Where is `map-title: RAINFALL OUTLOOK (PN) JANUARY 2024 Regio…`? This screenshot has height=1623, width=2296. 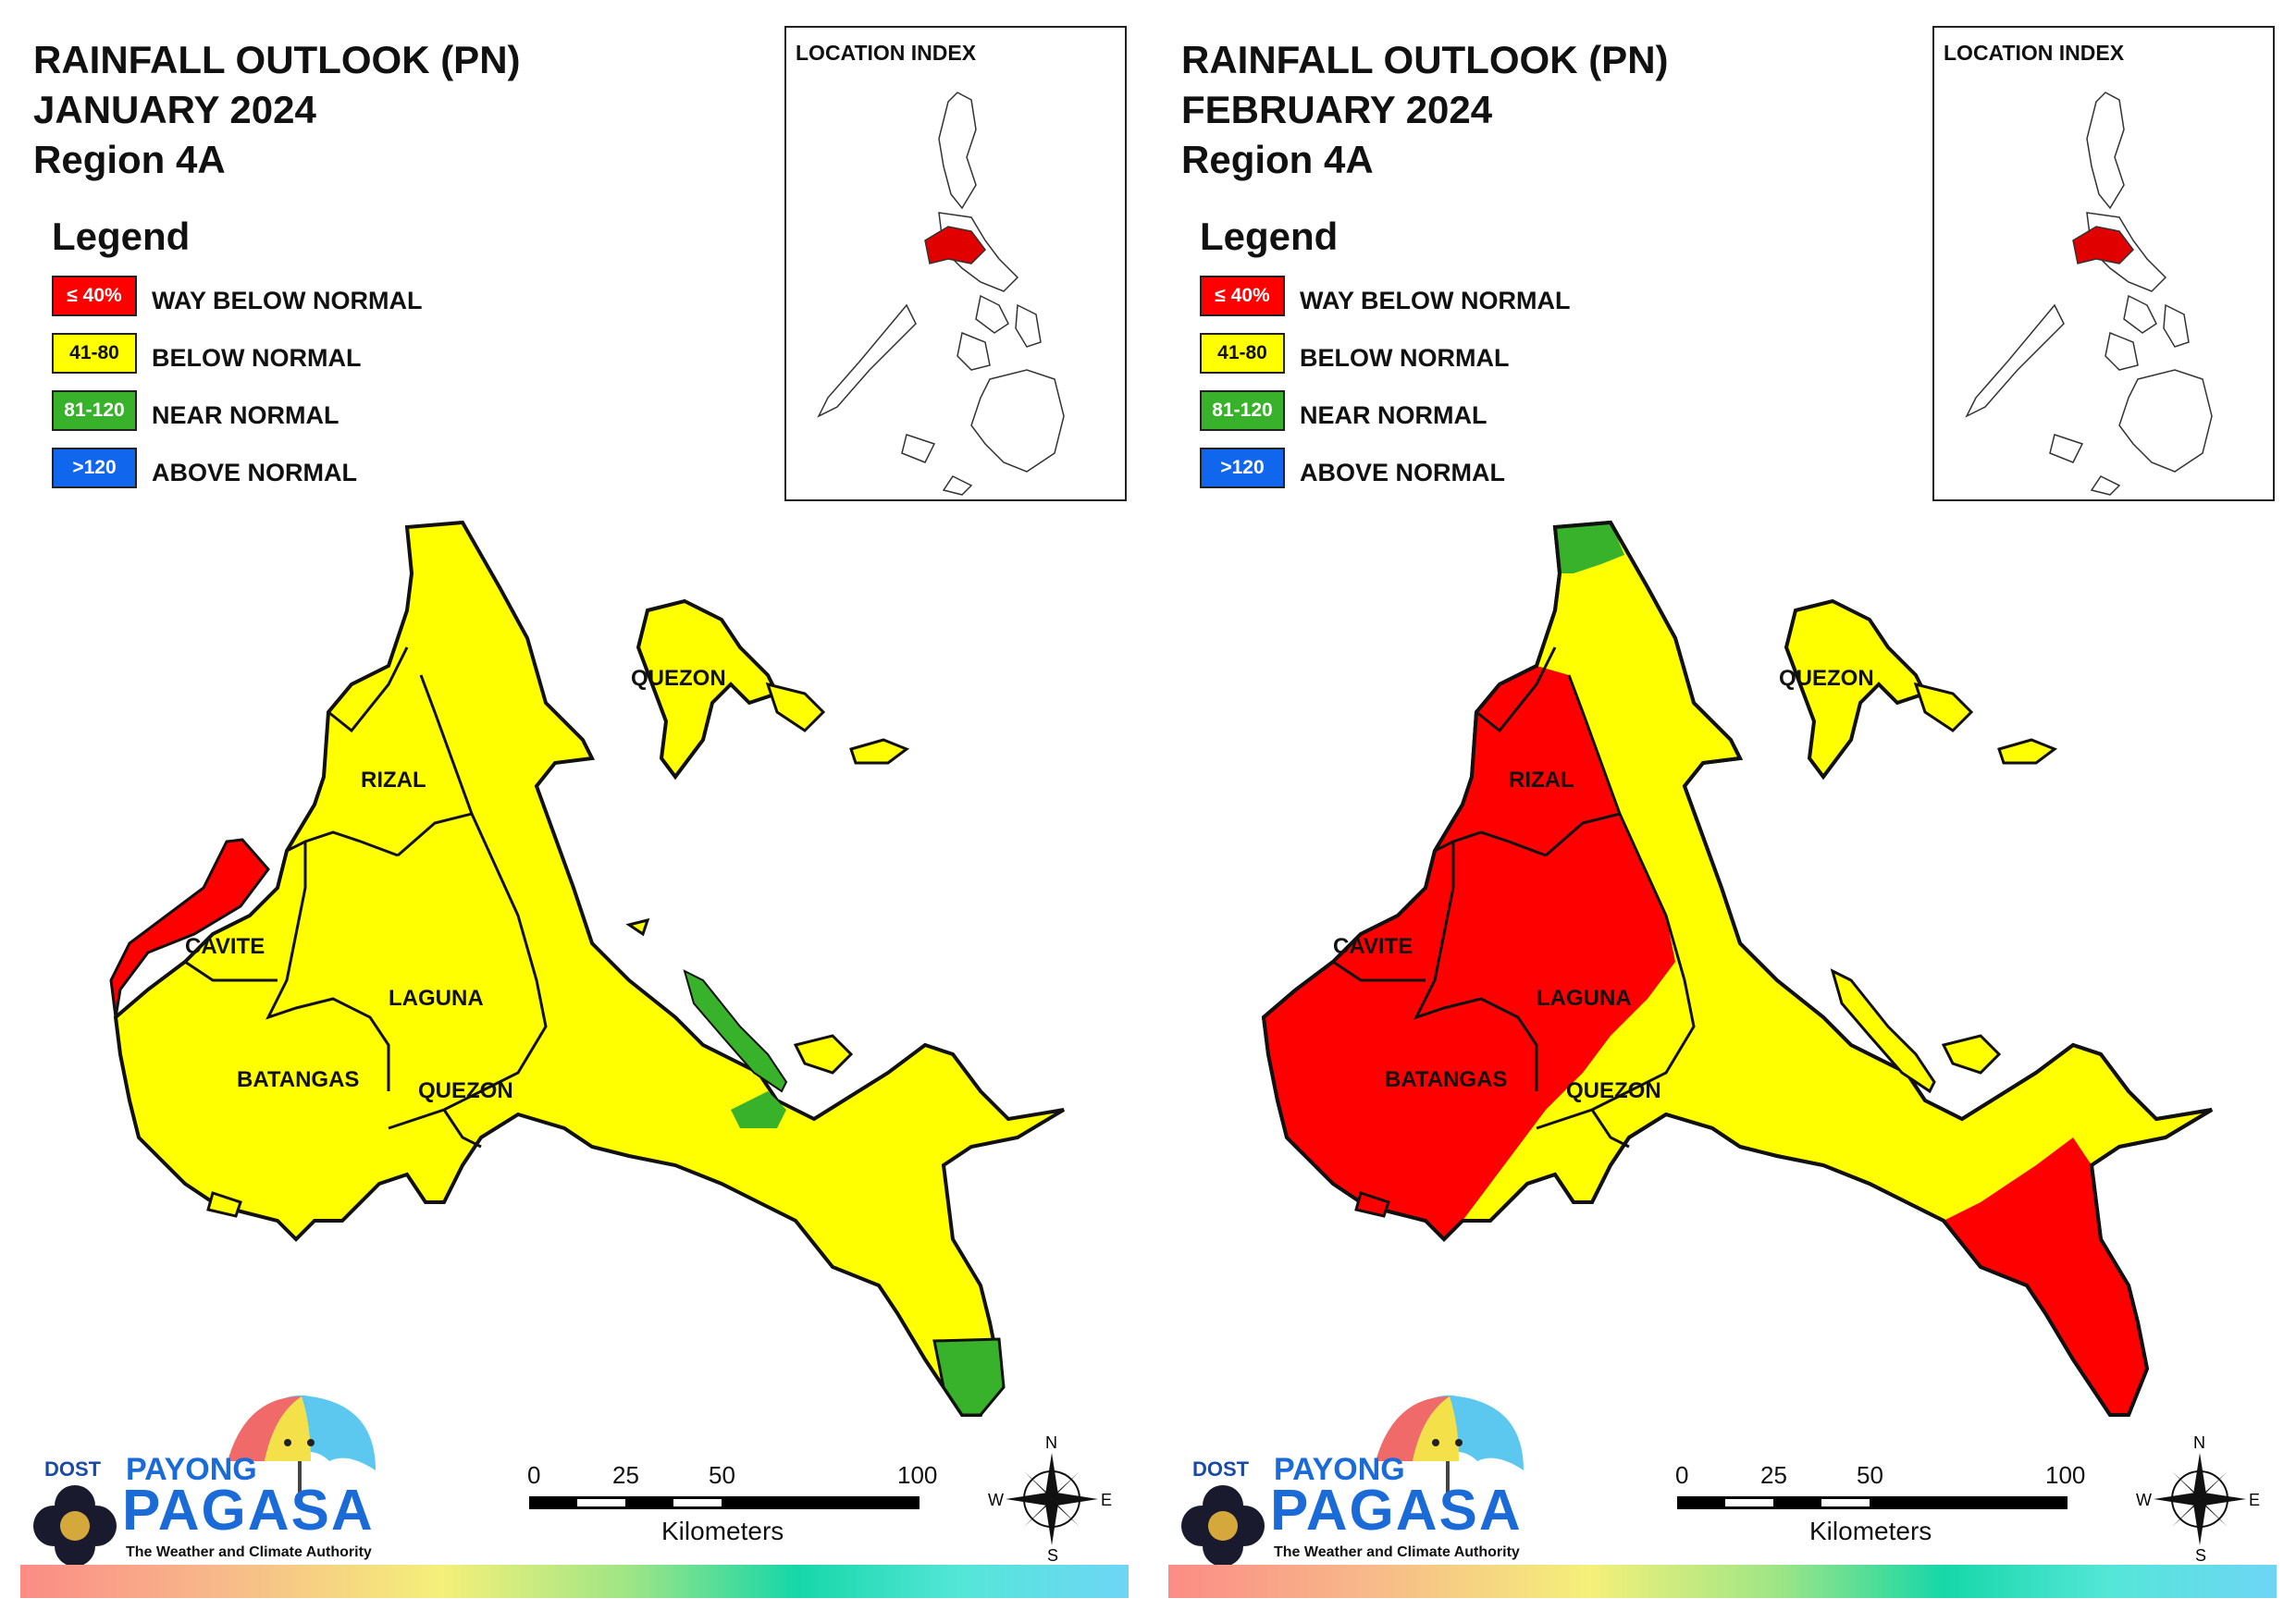 map-title: RAINFALL OUTLOOK (PN) JANUARY 2024 Regio… is located at coordinates (277, 110).